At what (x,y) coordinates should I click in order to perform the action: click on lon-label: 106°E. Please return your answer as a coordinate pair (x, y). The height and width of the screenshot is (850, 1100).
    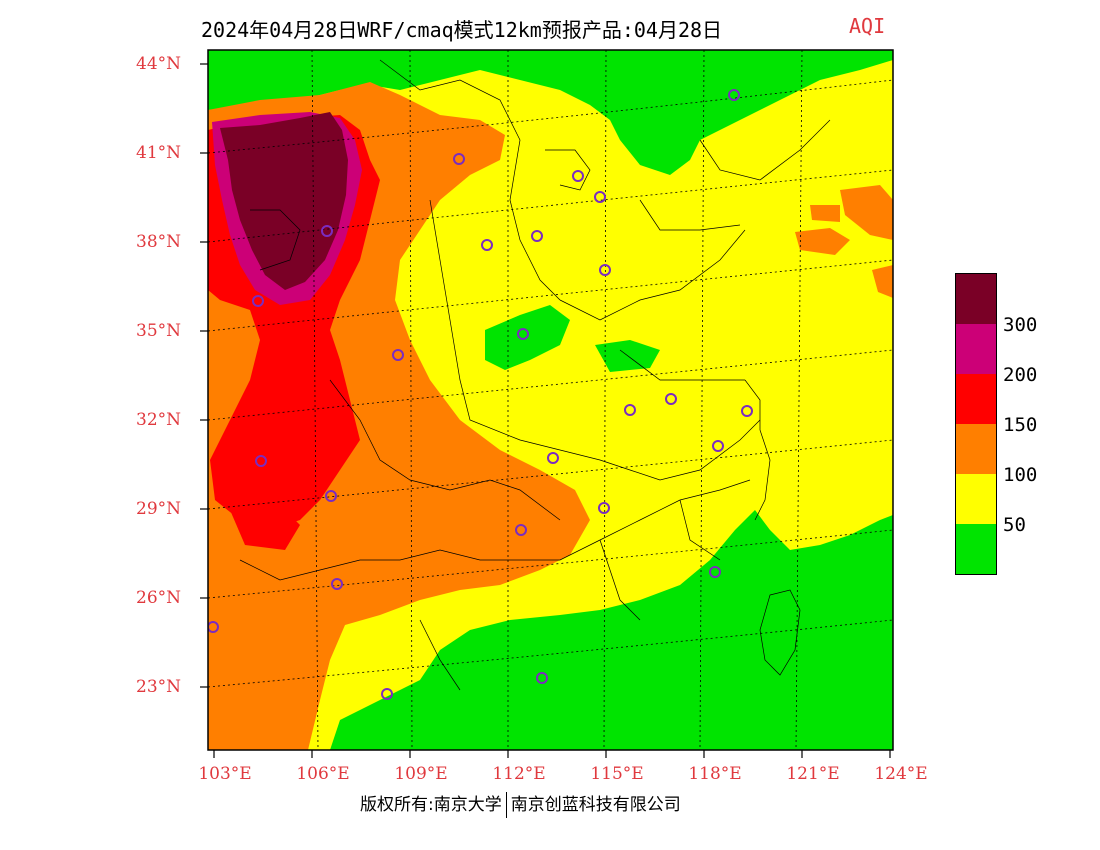
    Looking at the image, I should click on (323, 774).